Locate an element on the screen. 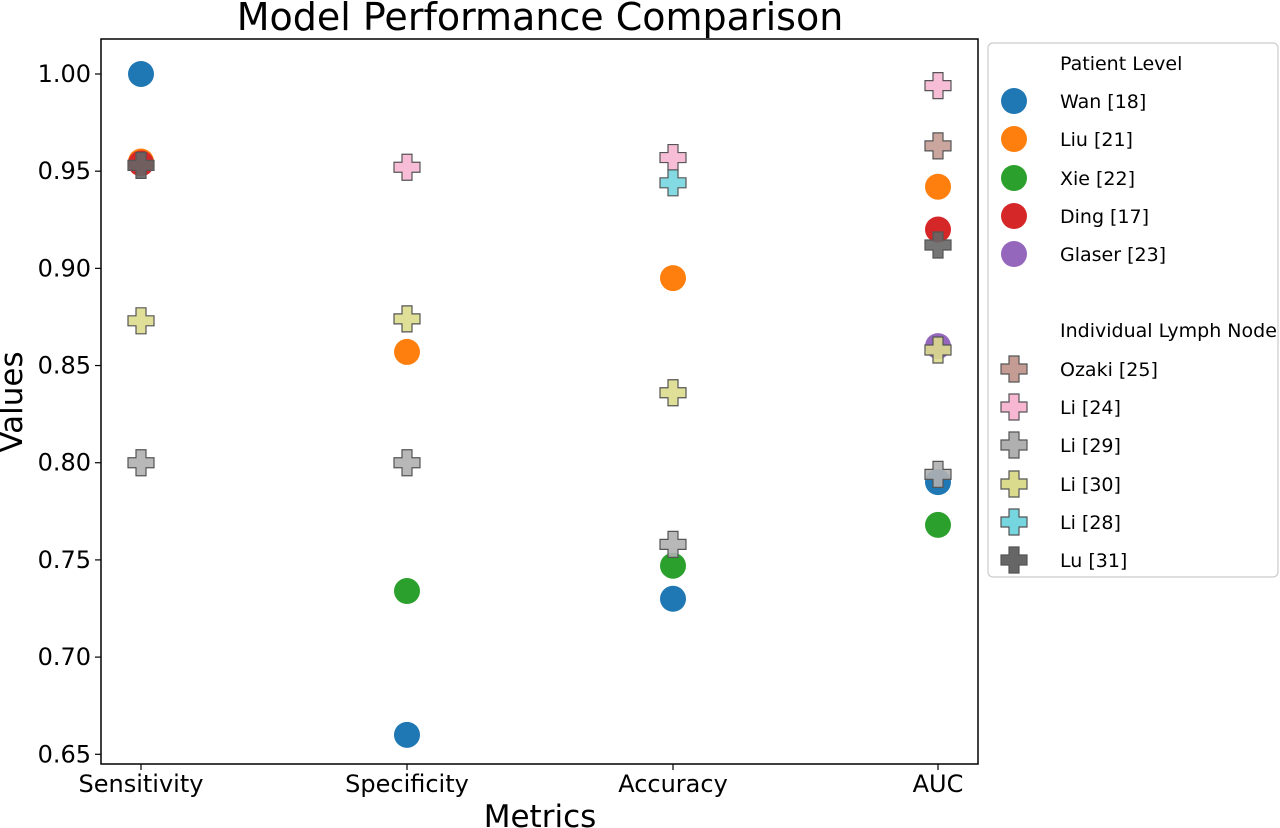  legend-label: Ozaki [25] is located at coordinates (1109, 370).